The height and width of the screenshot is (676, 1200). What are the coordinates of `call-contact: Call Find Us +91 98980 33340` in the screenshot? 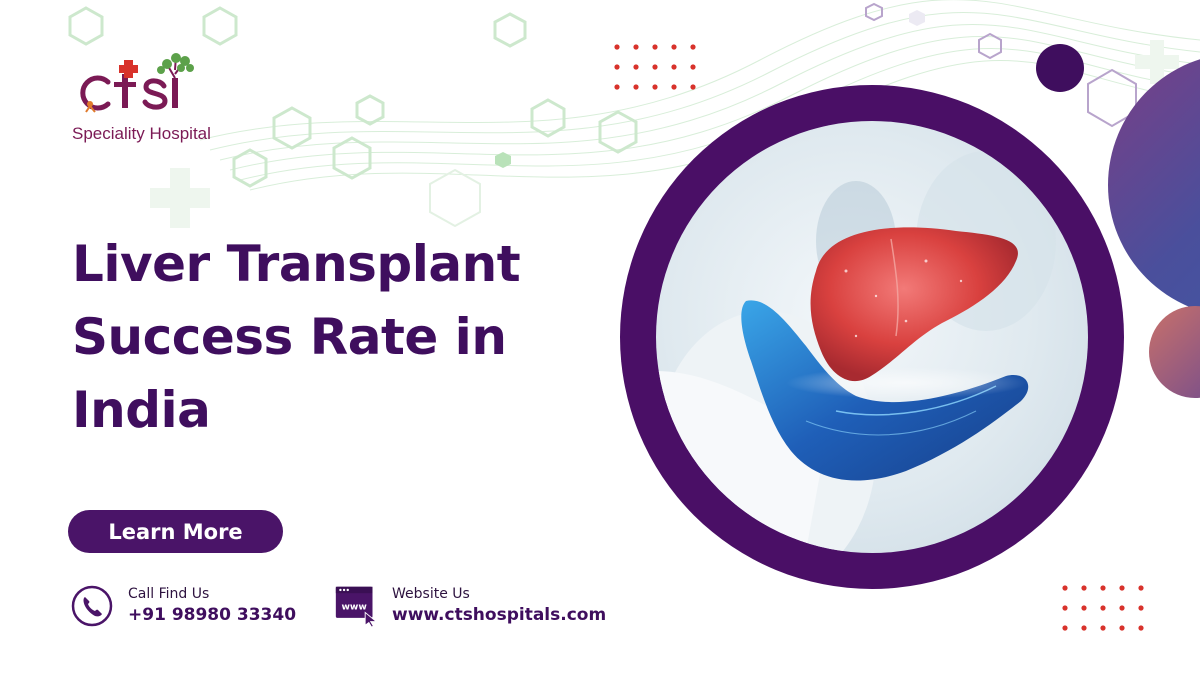 It's located at (183, 606).